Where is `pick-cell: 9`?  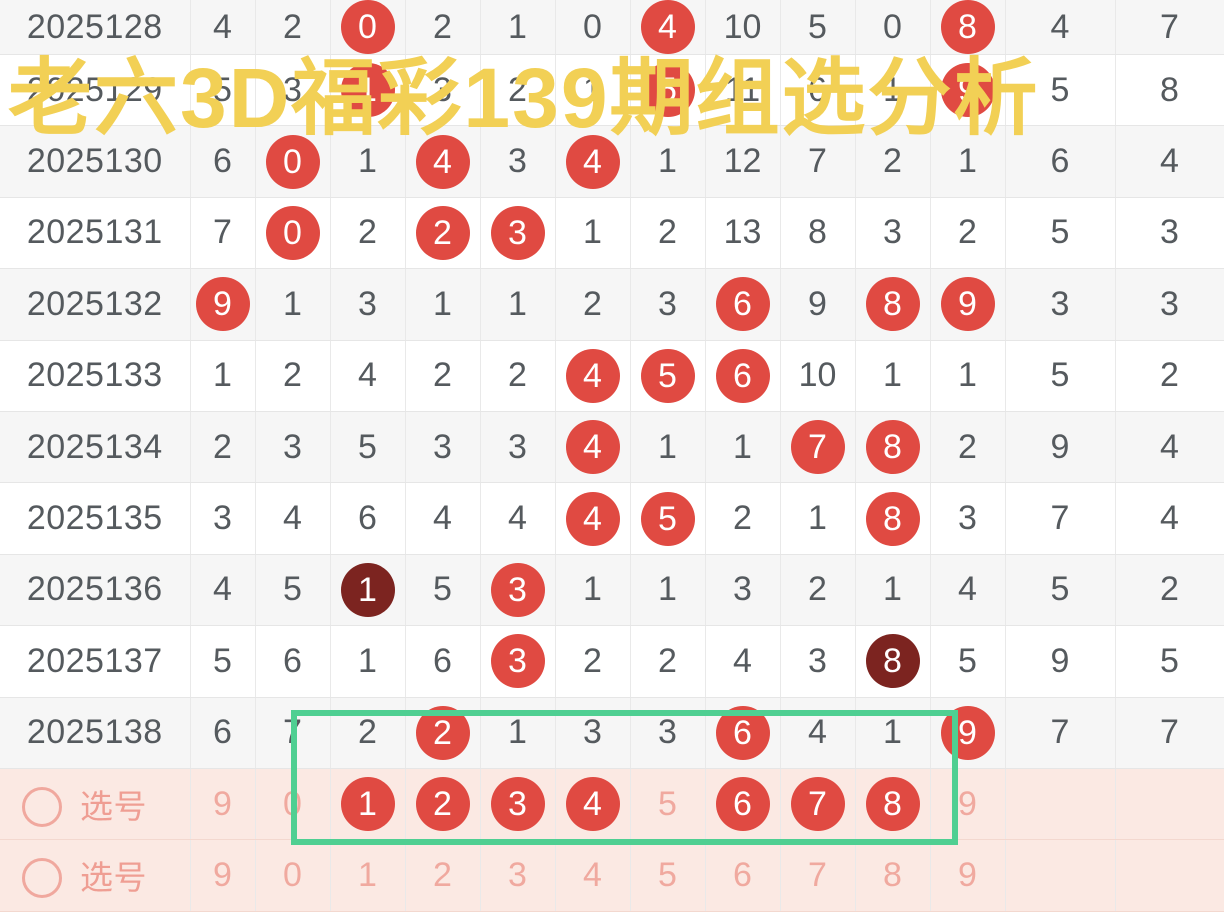
pick-cell: 9 is located at coordinates (223, 804).